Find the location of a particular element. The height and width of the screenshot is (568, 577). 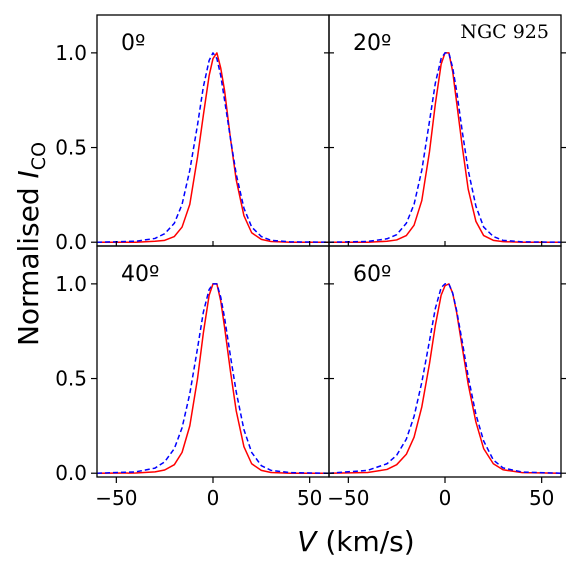

y-axis-title-sub: CO is located at coordinates (39, 156).